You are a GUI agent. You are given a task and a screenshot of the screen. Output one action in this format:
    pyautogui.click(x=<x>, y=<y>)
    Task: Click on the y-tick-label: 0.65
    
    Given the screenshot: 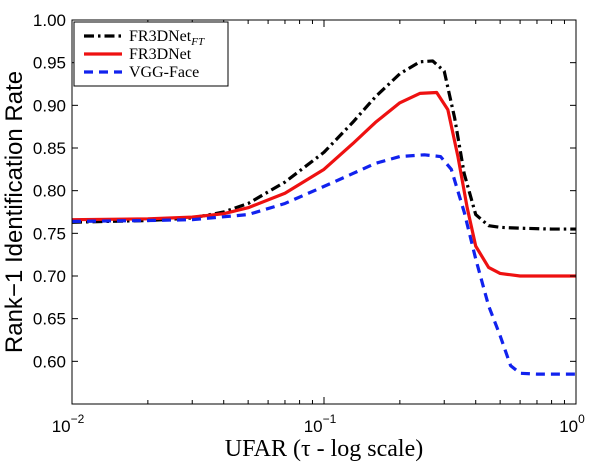 What is the action you would take?
    pyautogui.click(x=49, y=319)
    